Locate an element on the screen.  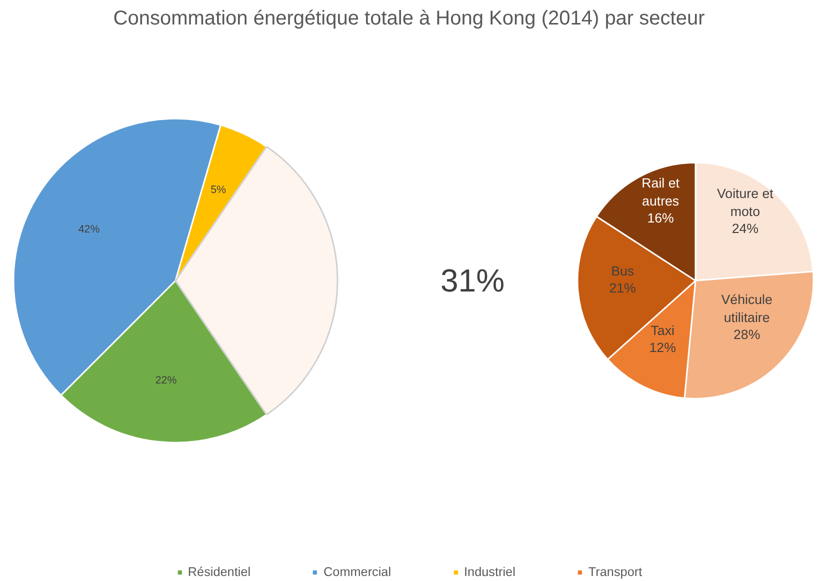
slice-label: Taxi is located at coordinates (662, 330).